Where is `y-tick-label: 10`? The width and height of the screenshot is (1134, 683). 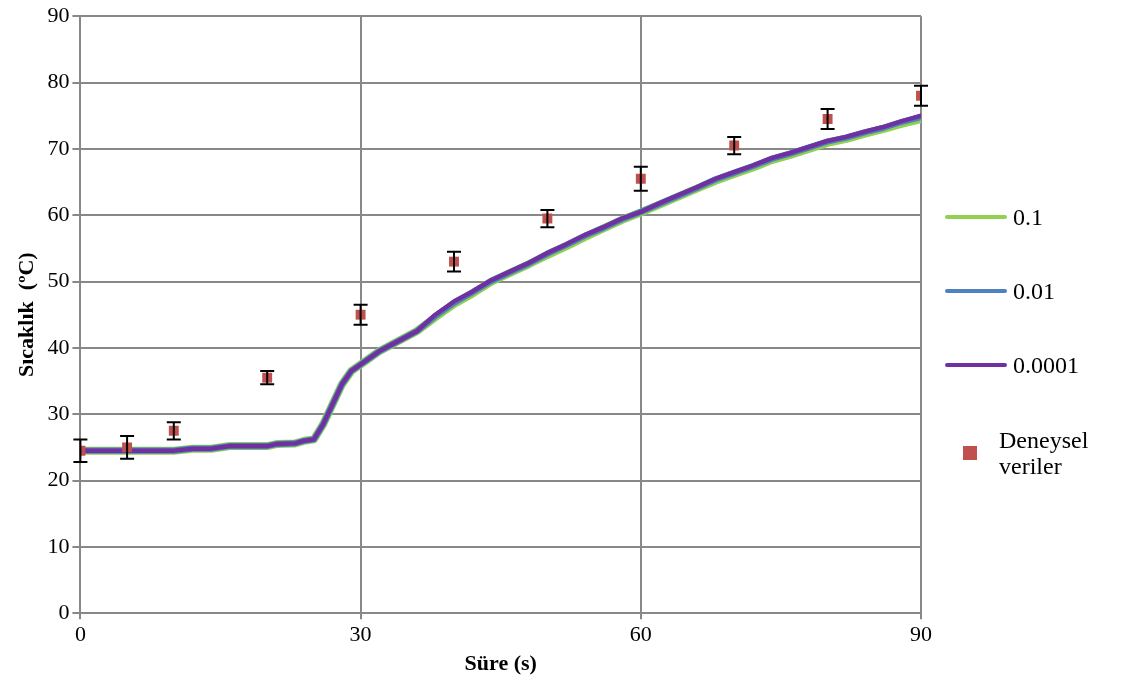 y-tick-label: 10 is located at coordinates (58, 545).